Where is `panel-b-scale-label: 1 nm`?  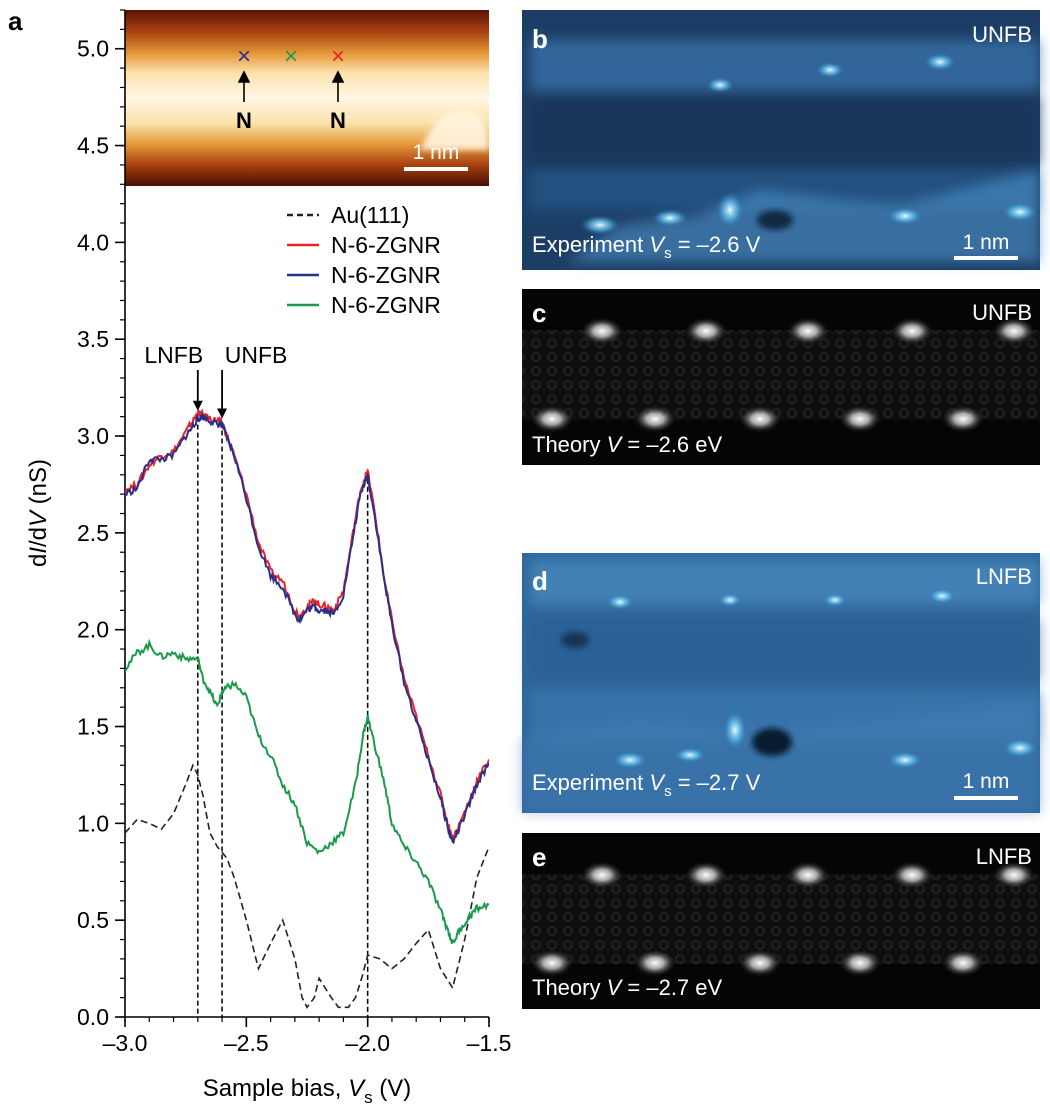 panel-b-scale-label: 1 nm is located at coordinates (986, 242).